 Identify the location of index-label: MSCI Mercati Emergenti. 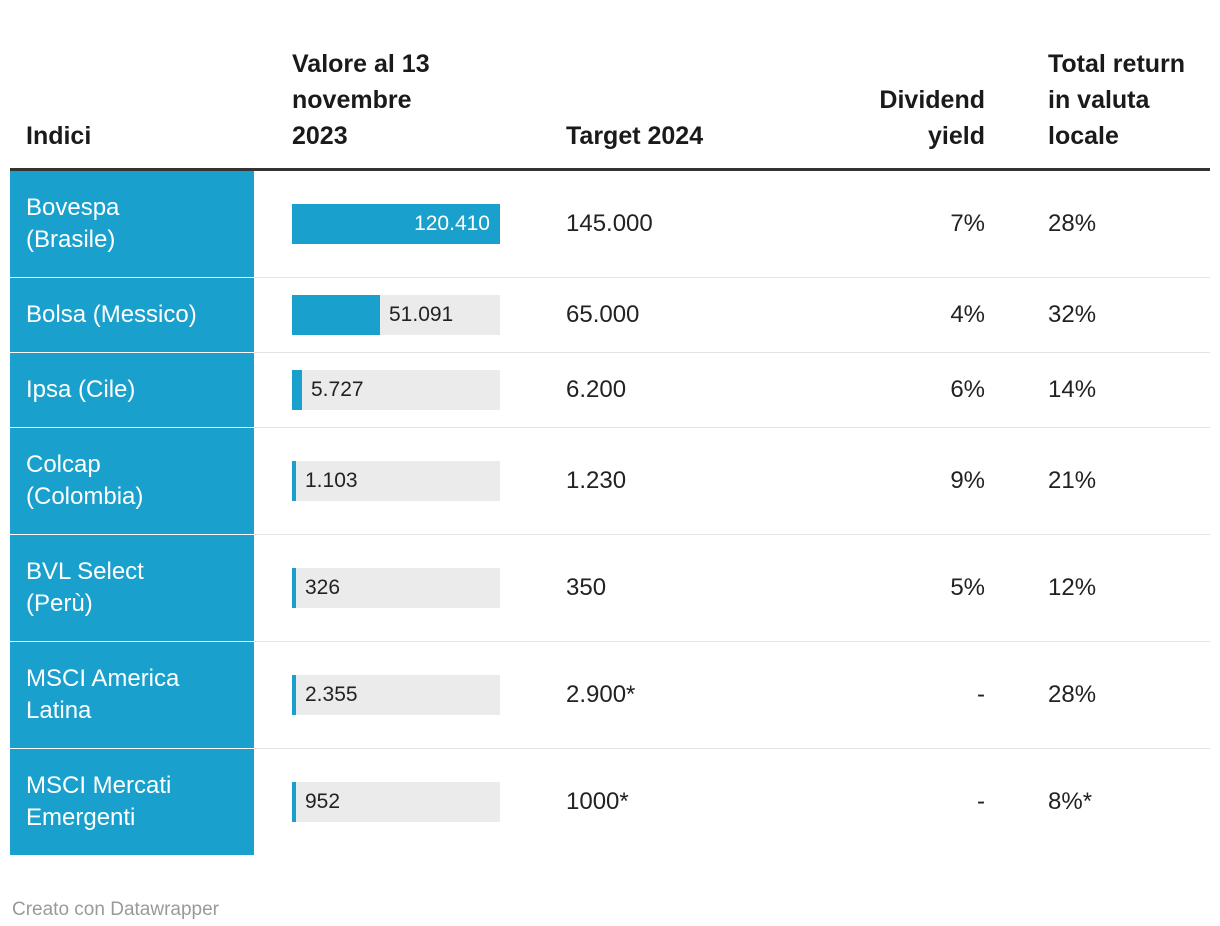
(99, 801).